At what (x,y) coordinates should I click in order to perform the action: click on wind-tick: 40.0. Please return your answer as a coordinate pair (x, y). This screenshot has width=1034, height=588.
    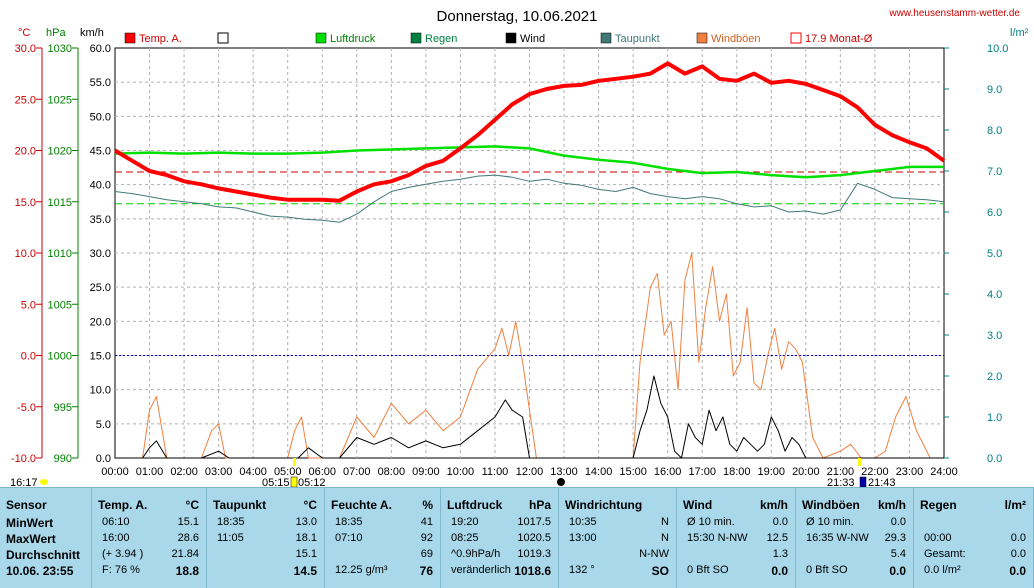
    Looking at the image, I should click on (100, 186).